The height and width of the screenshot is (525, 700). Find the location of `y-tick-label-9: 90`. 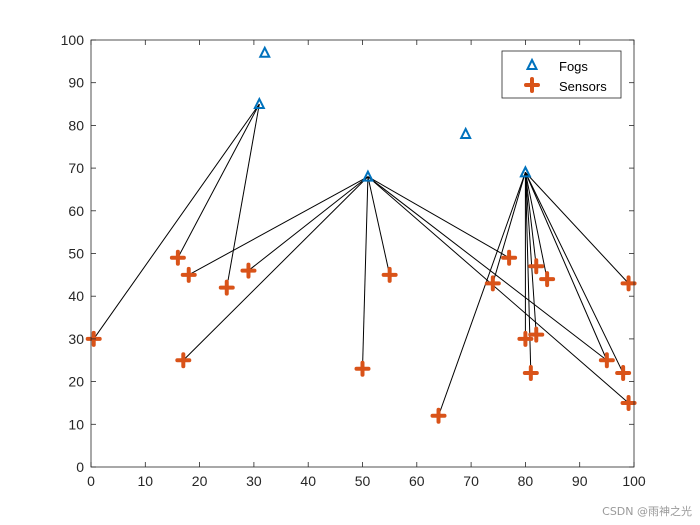

y-tick-label-9: 90 is located at coordinates (76, 83).